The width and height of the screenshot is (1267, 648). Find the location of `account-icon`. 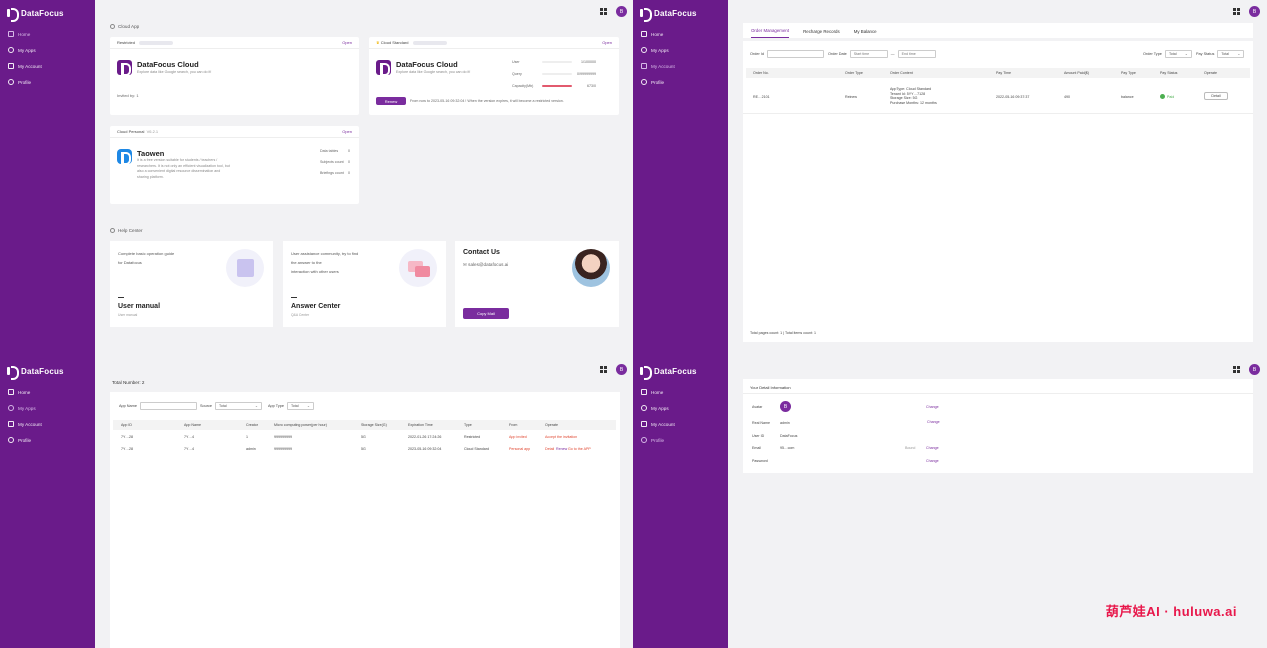

account-icon is located at coordinates (11, 424).